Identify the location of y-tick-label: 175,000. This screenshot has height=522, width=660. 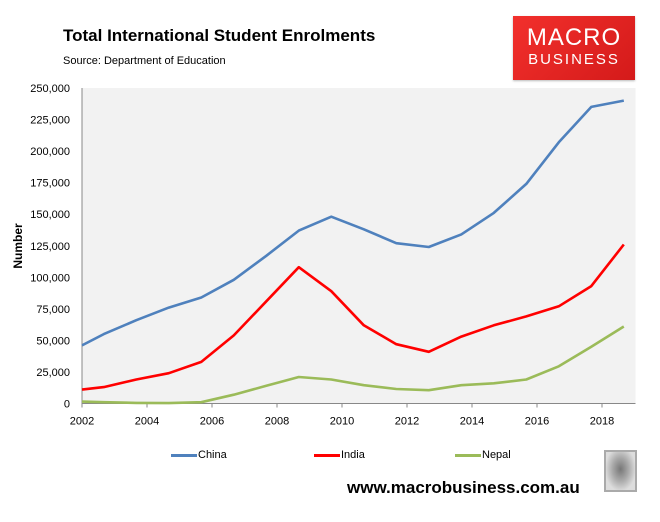
(50, 184).